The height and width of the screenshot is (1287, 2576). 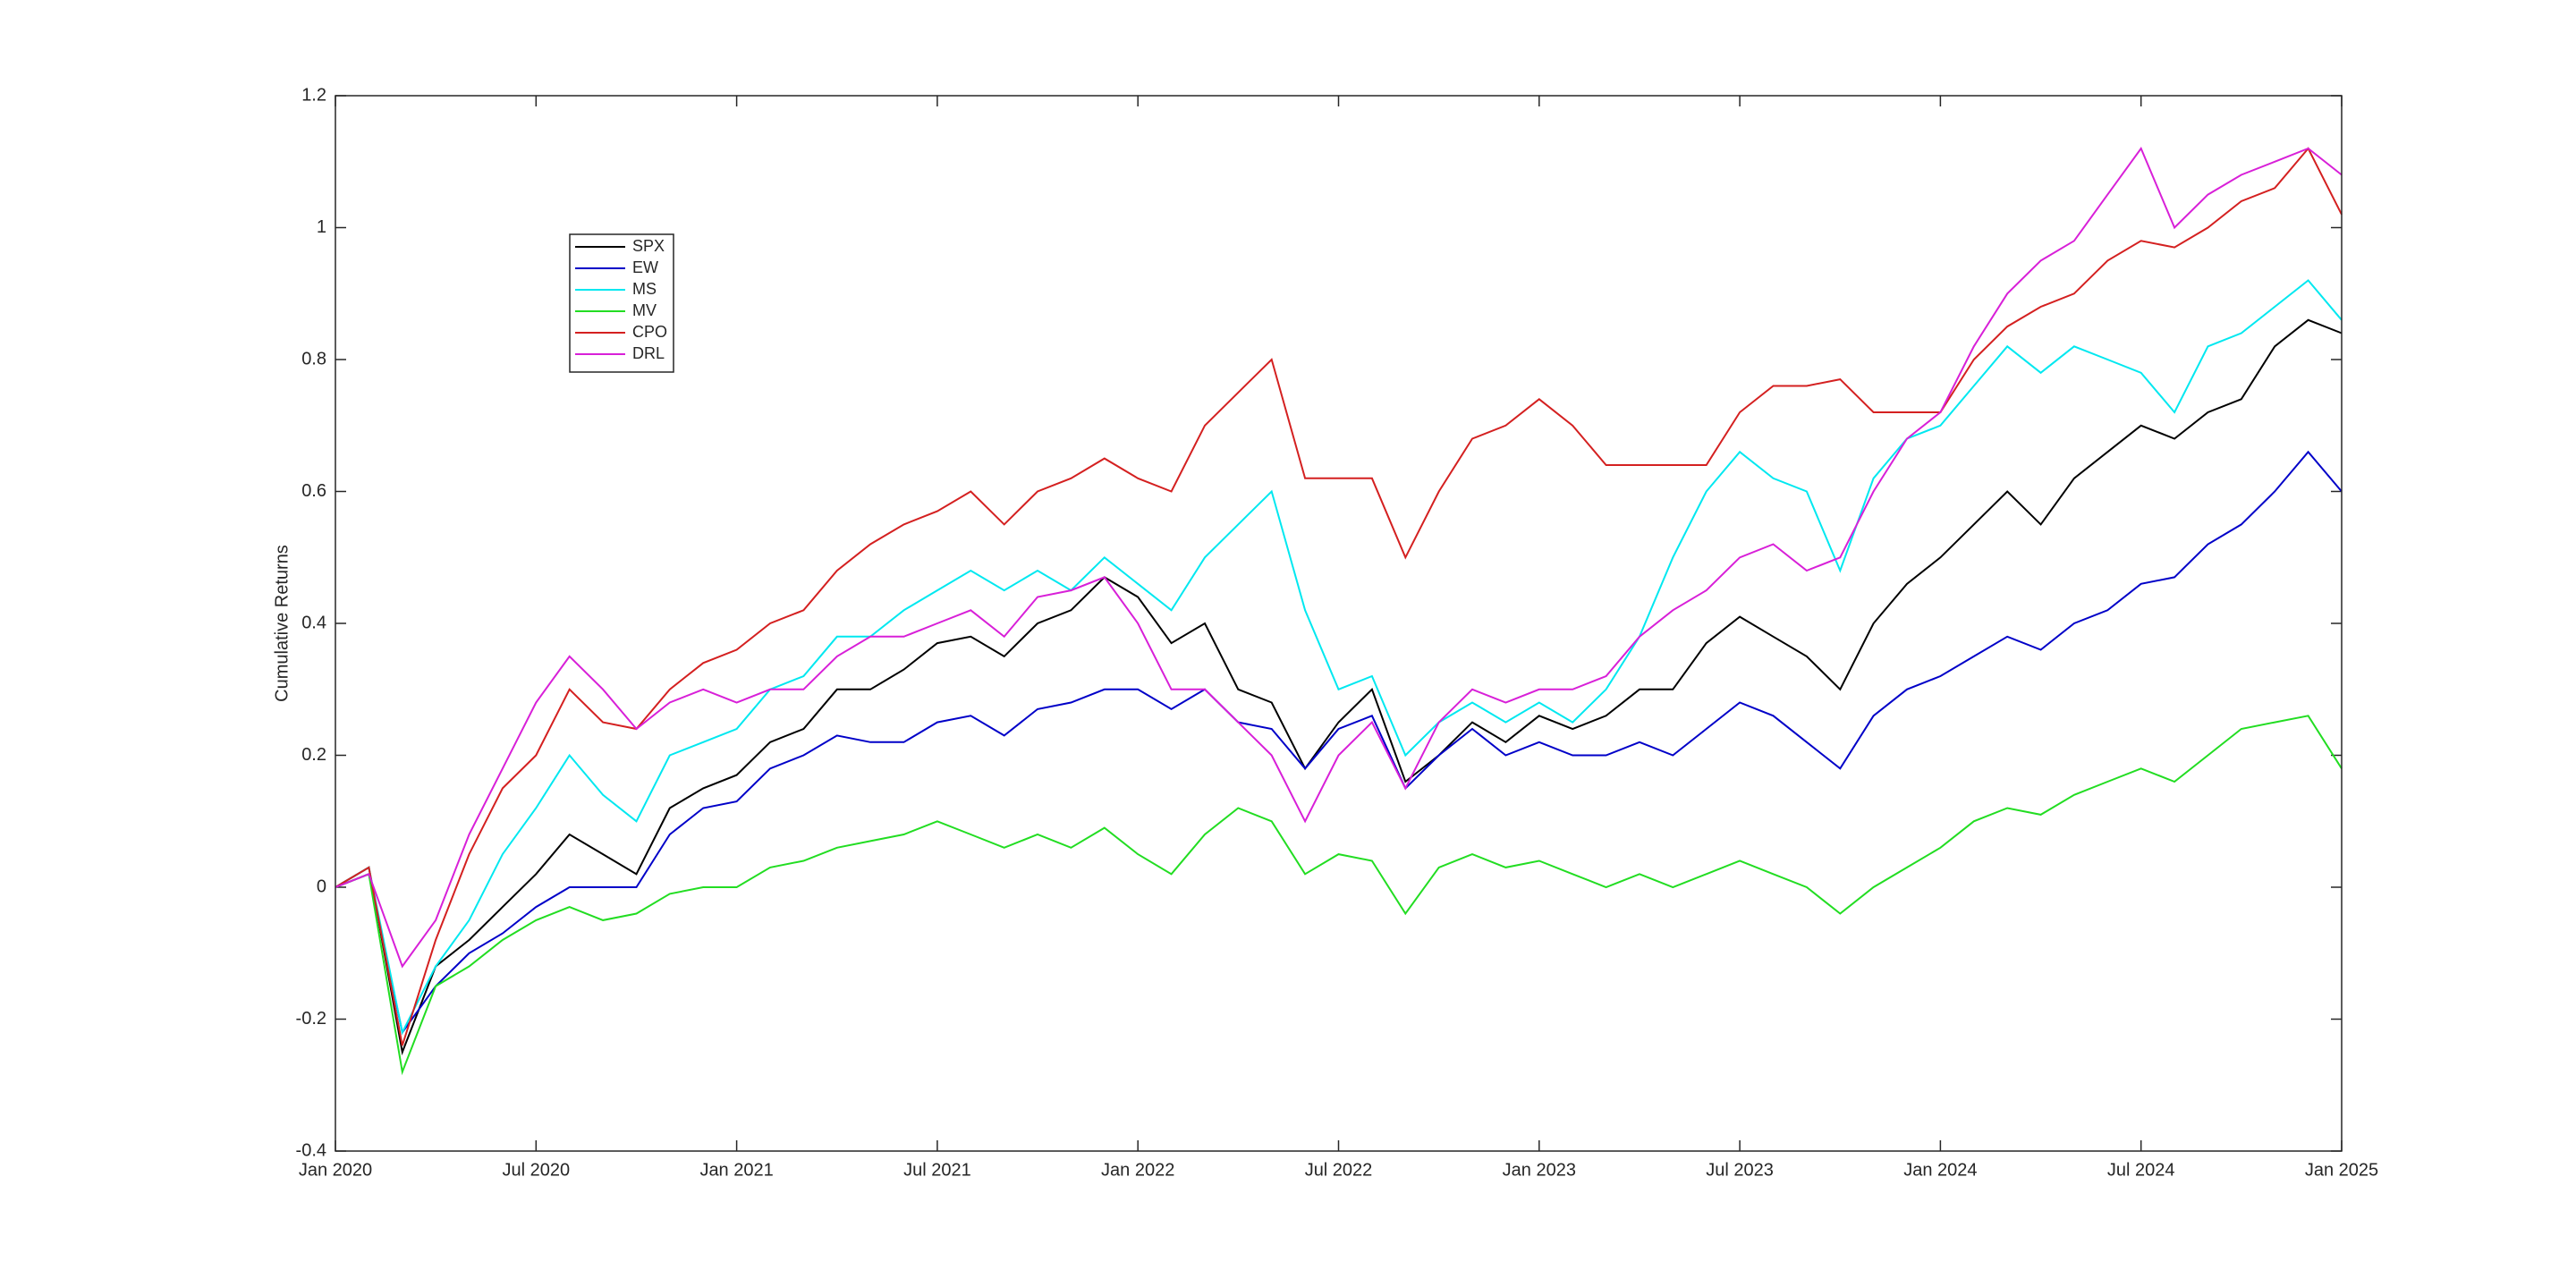 I want to click on y-tick-label: -0.4, so click(x=311, y=1150).